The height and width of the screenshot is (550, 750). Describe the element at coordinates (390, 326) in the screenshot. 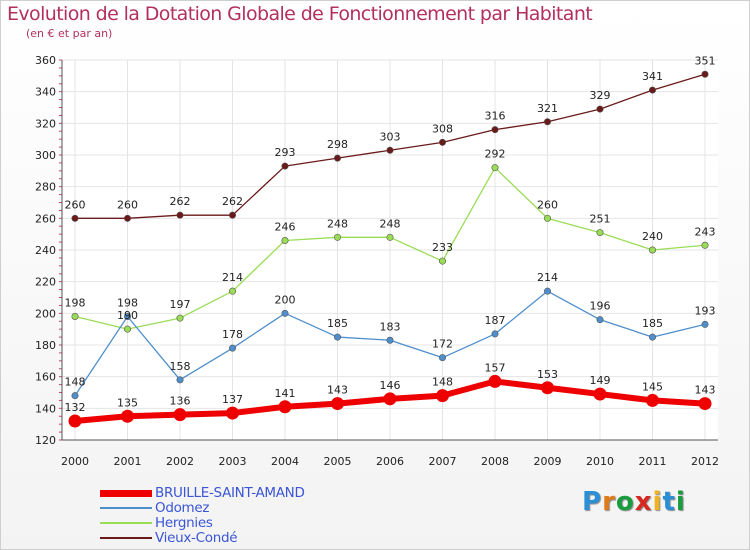

I see `data-label: 183` at that location.